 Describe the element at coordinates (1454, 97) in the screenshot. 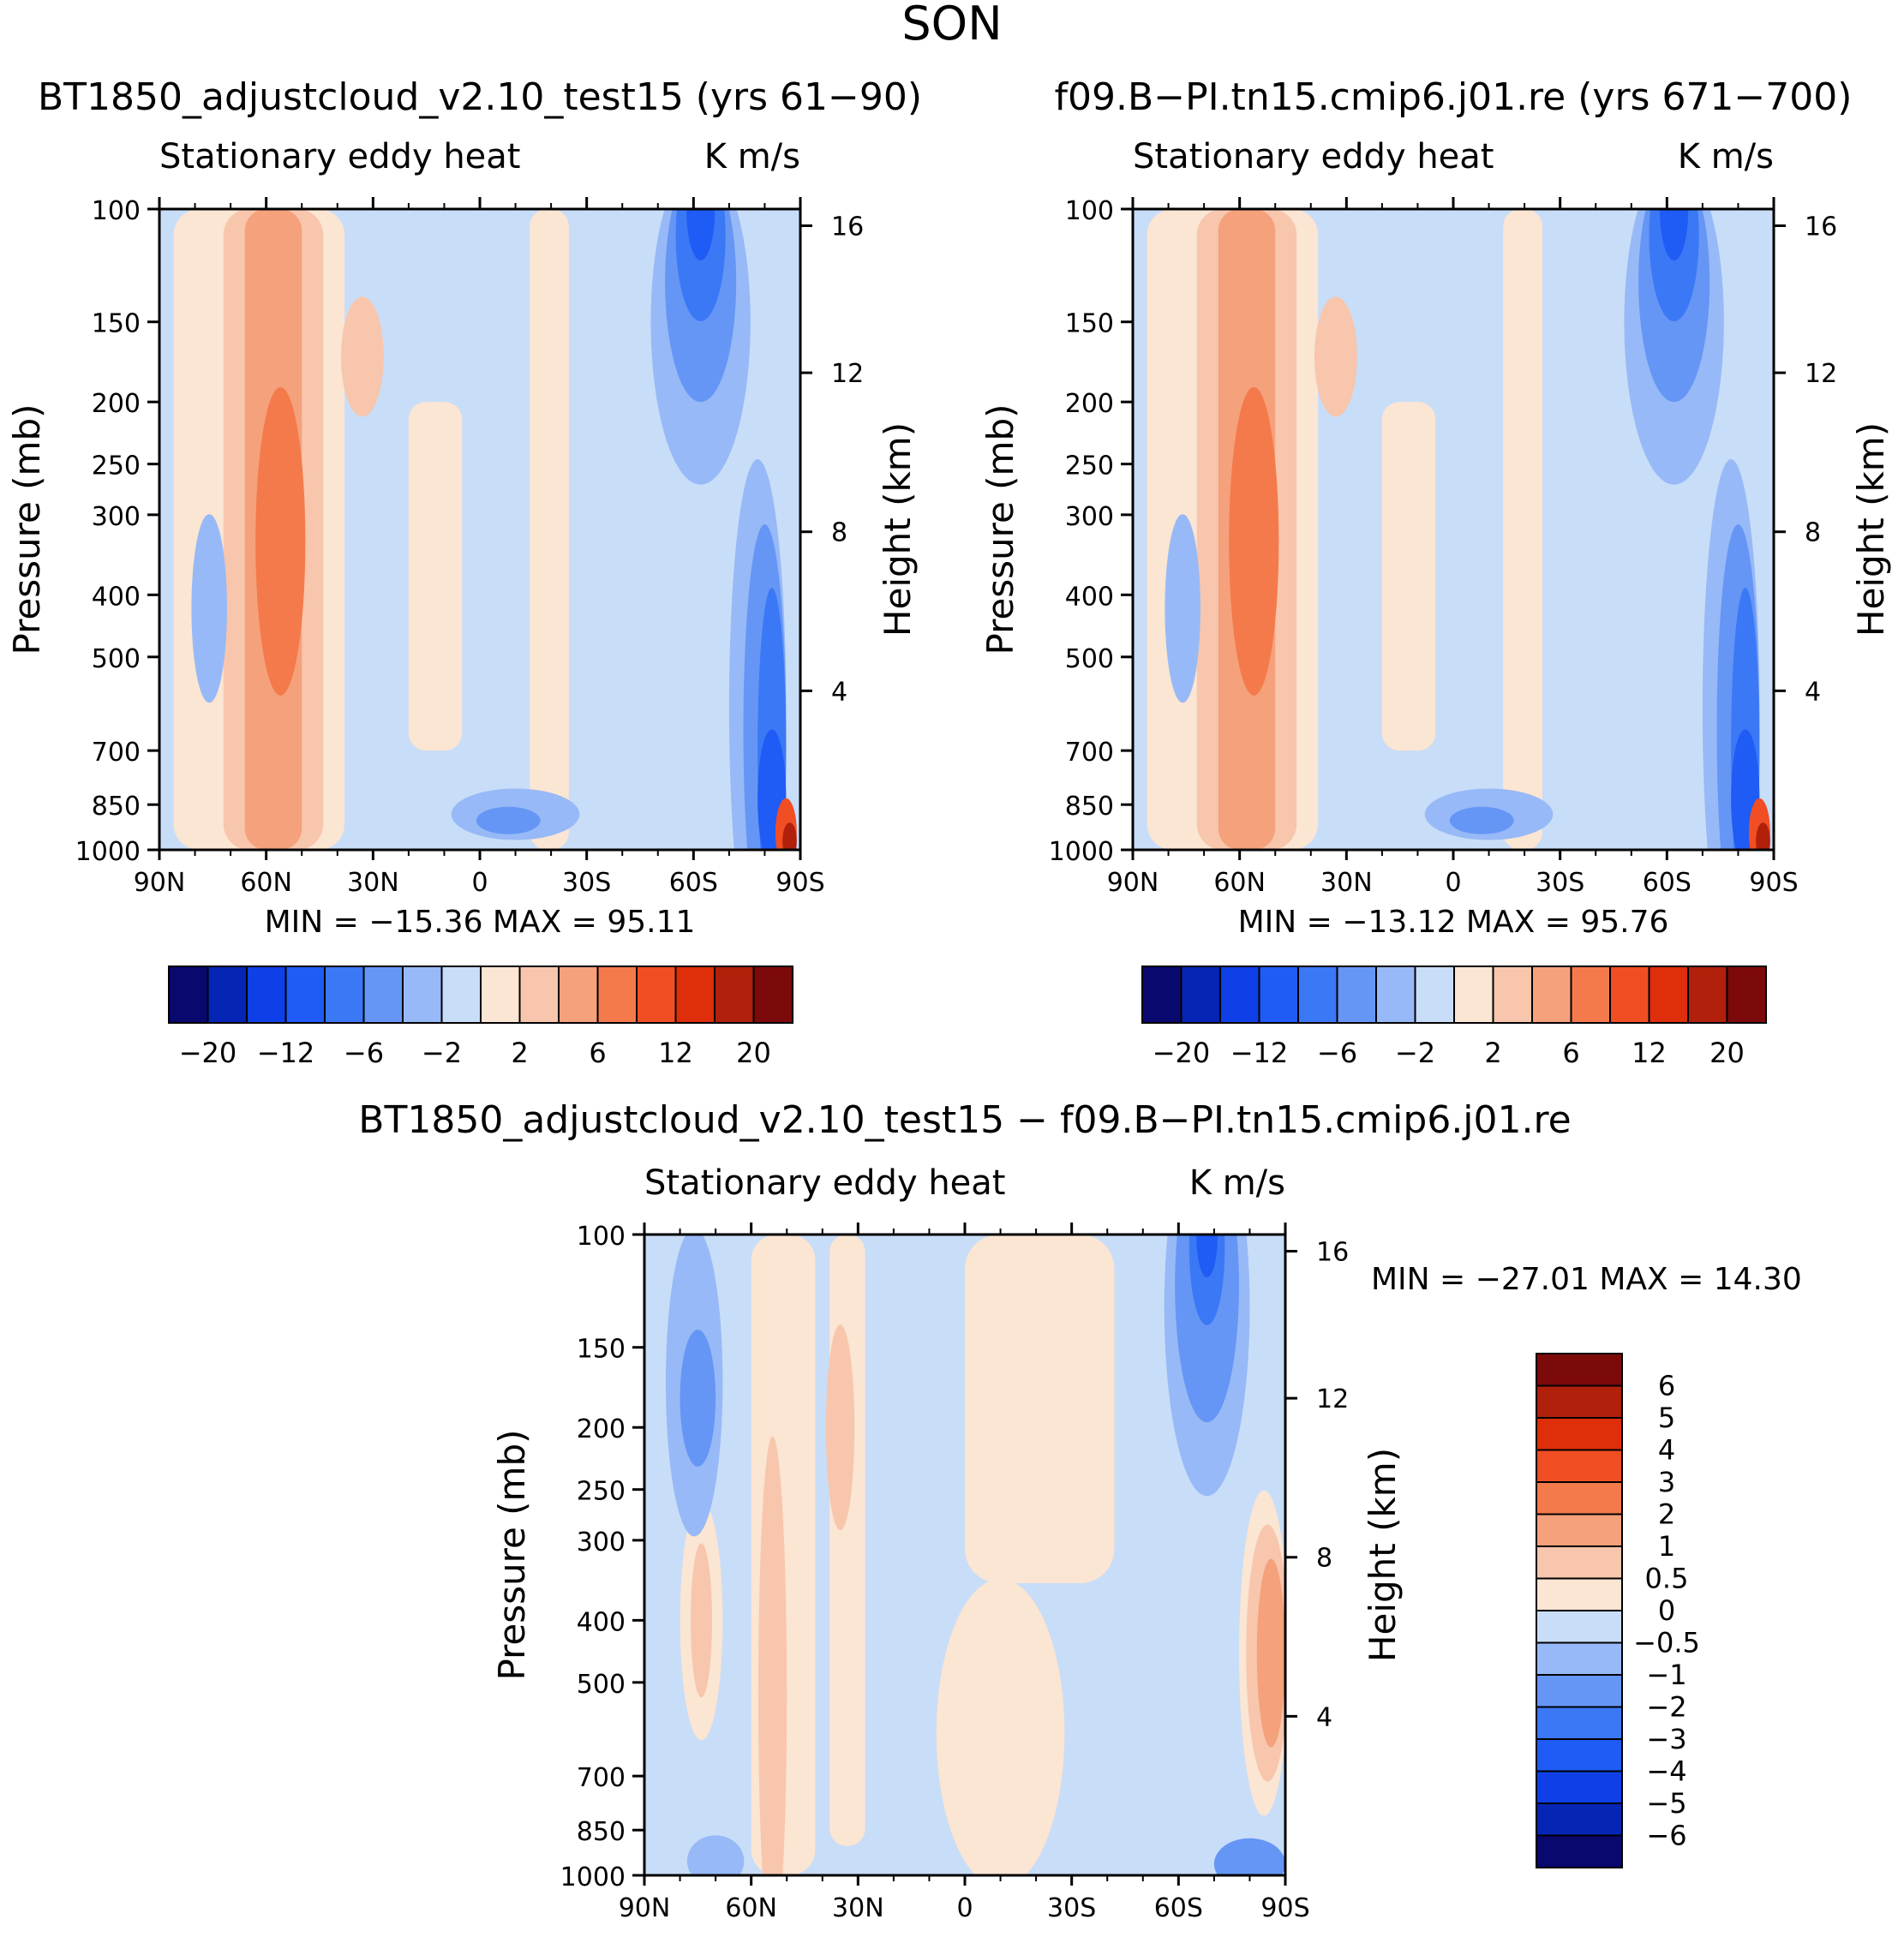

I see `panel-title: f09.B−PI.tn15.cmip6.j01.re (yrs 671−700)` at that location.